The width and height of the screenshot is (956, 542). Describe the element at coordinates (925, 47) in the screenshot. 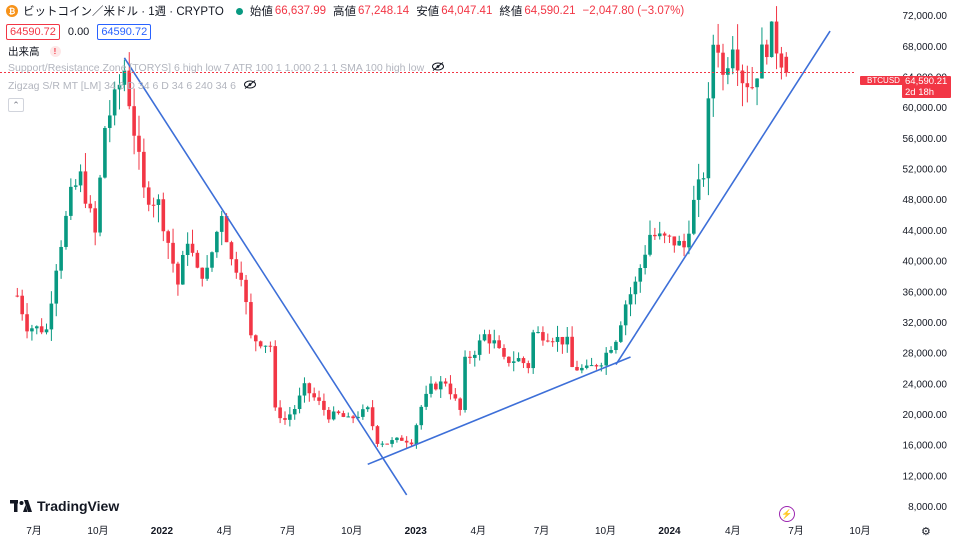

I see `price-tick-label: 68,000.00` at that location.